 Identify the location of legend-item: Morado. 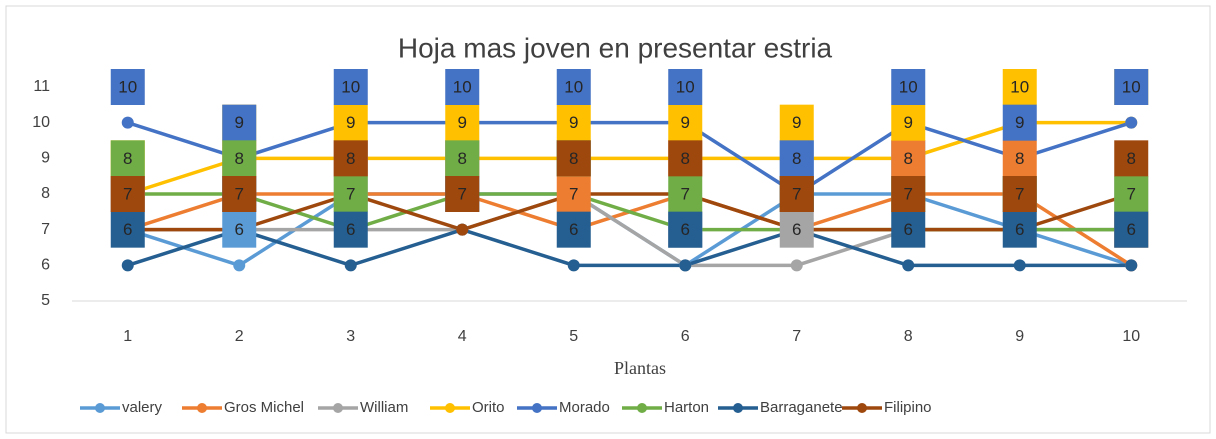
(563, 407).